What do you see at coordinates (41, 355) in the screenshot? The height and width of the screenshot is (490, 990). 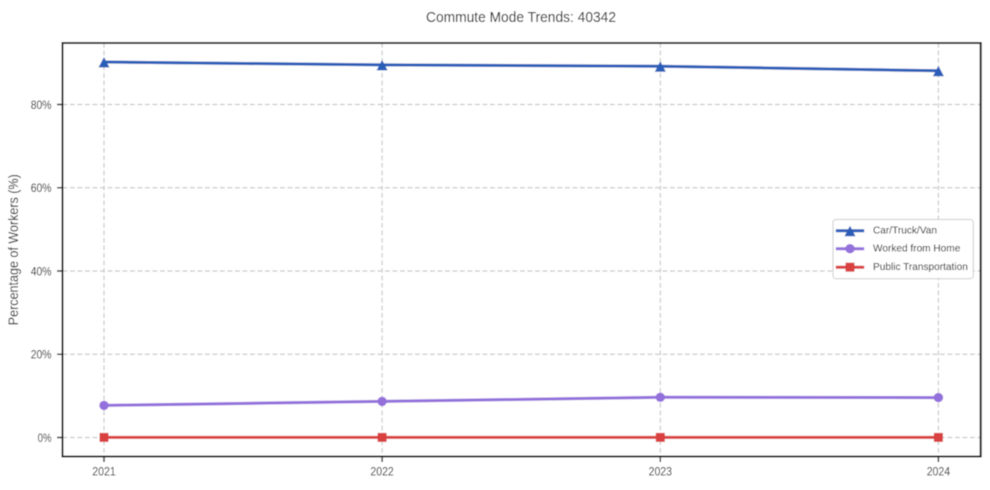 I see `svg-text: 20%` at bounding box center [41, 355].